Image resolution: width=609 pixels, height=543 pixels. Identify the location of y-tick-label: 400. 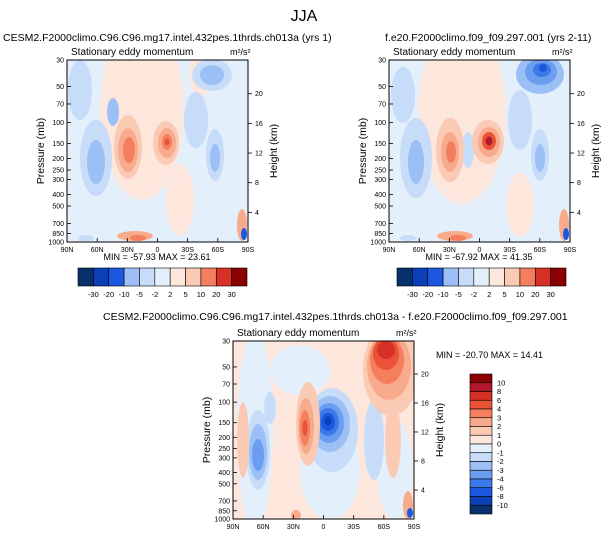
(224, 473).